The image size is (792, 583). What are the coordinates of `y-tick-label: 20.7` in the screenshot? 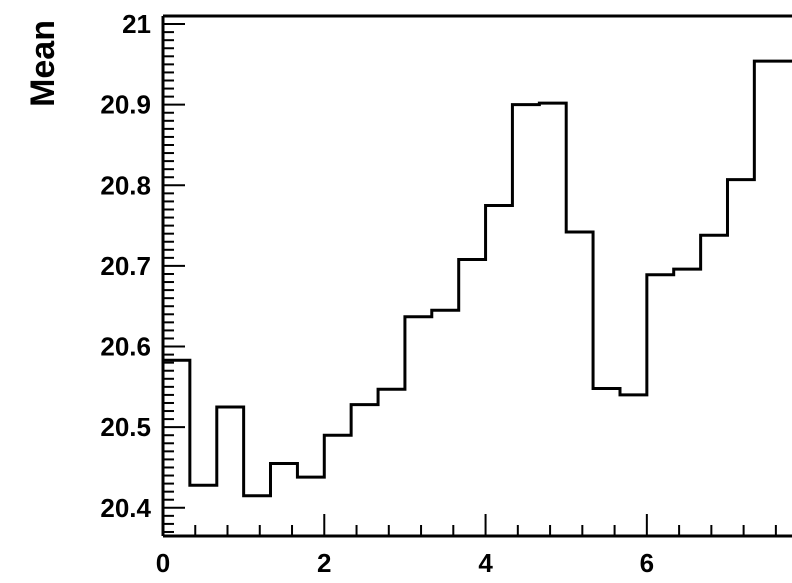 It's located at (125, 266).